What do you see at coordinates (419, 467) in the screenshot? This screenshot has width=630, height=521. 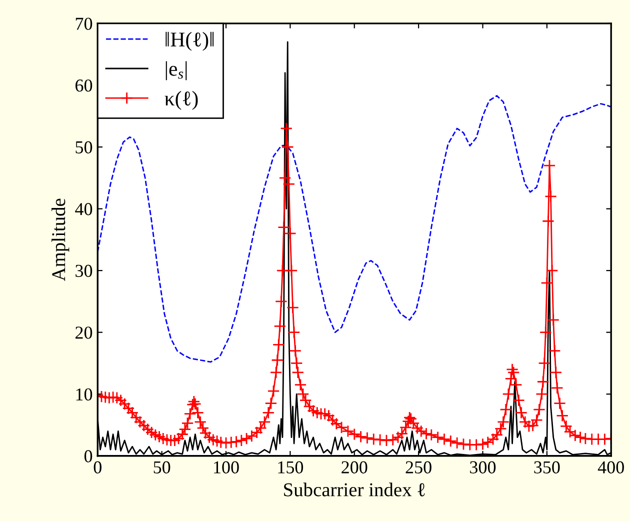 I see `x-tick-label: 250` at bounding box center [419, 467].